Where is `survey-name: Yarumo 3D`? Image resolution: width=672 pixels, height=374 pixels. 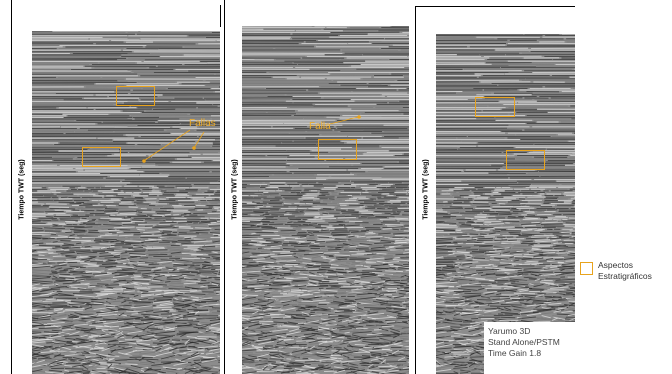
survey-name: Yarumo 3D is located at coordinates (509, 331).